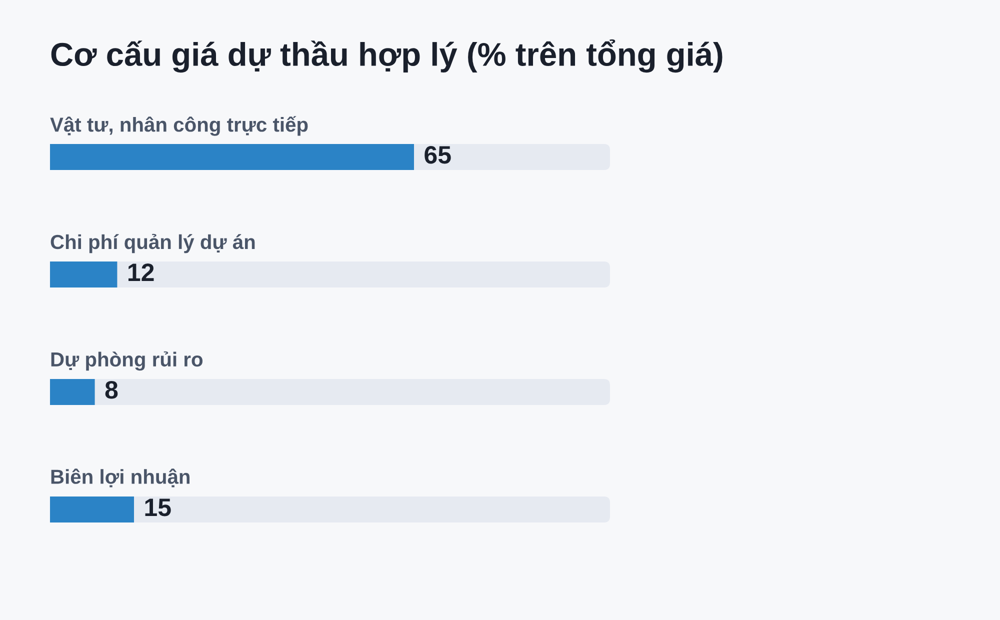 The height and width of the screenshot is (620, 1000). What do you see at coordinates (141, 272) in the screenshot?
I see `data-label: 12` at bounding box center [141, 272].